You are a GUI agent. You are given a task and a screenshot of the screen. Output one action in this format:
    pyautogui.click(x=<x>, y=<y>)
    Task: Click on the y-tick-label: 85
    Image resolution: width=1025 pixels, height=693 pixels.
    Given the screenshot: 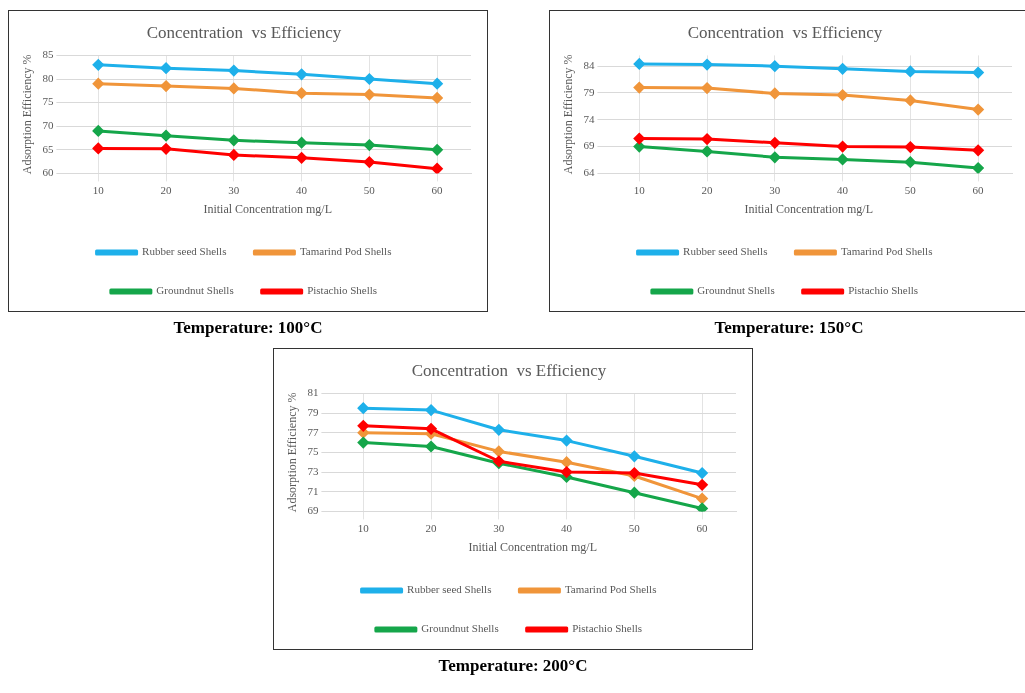 What is the action you would take?
    pyautogui.click(x=48, y=54)
    